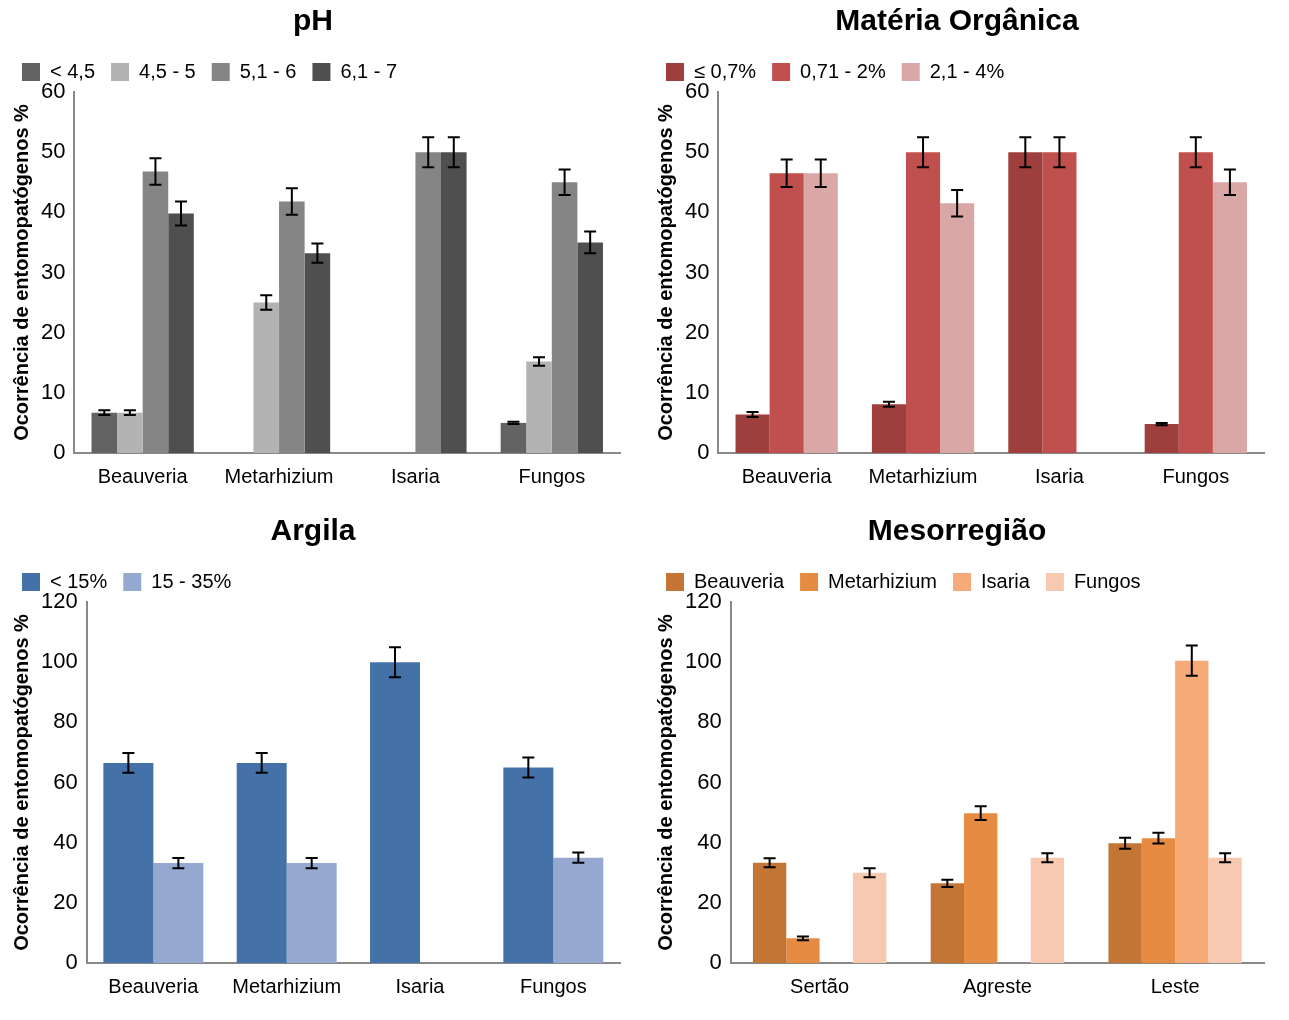  What do you see at coordinates (957, 530) in the screenshot?
I see `chart-title: Mesorregião` at bounding box center [957, 530].